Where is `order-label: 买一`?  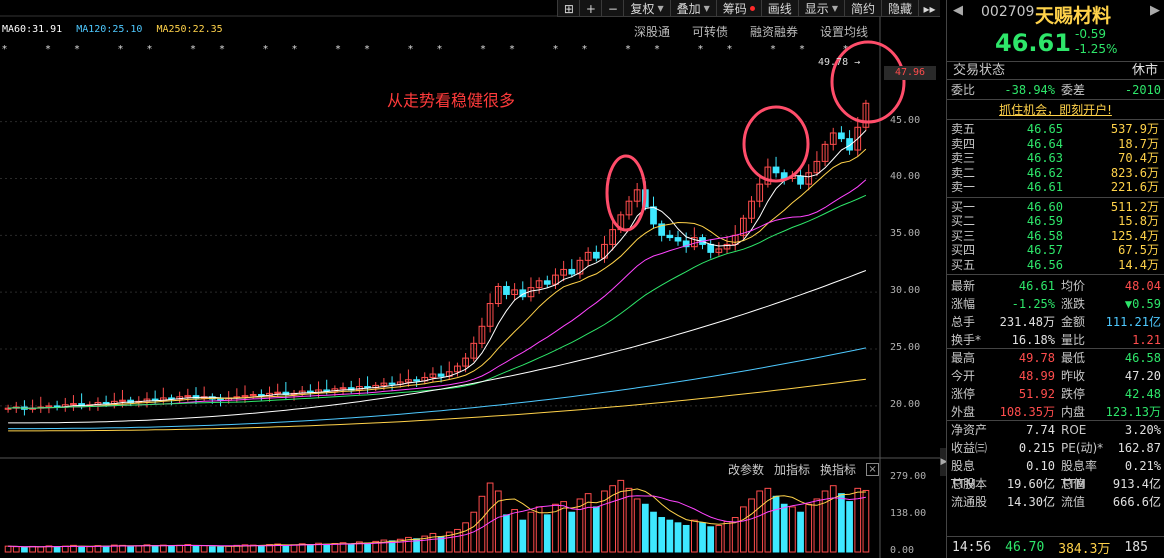
order-label: 买一 is located at coordinates (963, 206).